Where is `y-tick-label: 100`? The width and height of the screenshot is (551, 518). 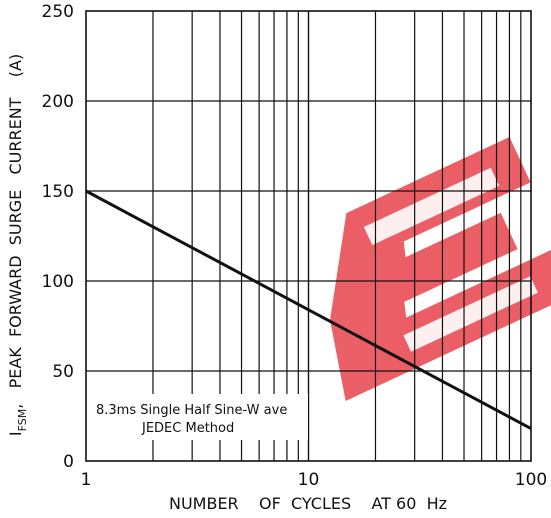
y-tick-label: 100 is located at coordinates (58, 282).